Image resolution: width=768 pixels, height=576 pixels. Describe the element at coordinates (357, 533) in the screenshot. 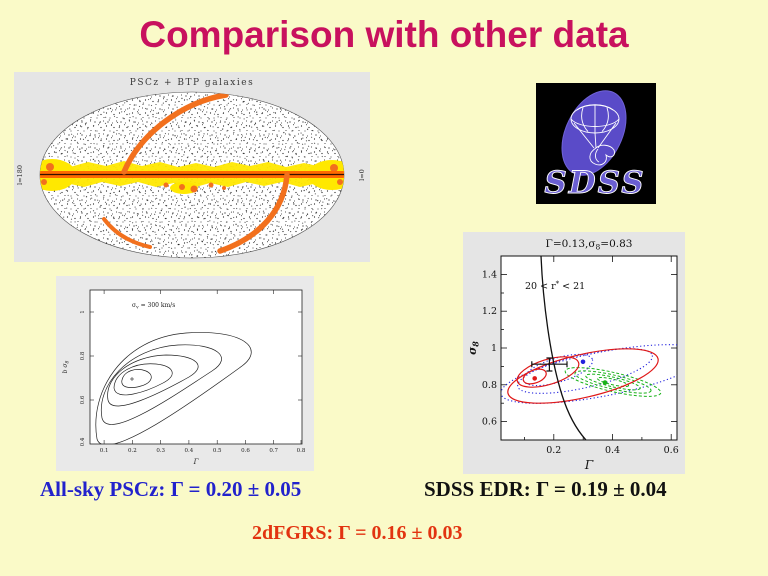

I see `caption-2dfgrs-result: 2dFGRS: Γ = 0.16 ± 0.03` at that location.